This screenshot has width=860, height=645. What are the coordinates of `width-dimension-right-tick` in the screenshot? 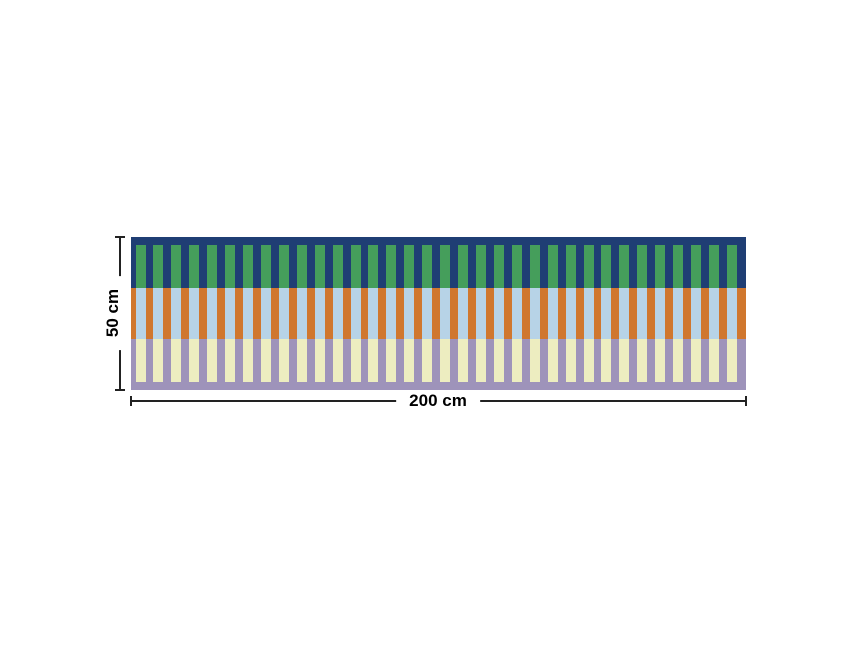 It's located at (746, 401).